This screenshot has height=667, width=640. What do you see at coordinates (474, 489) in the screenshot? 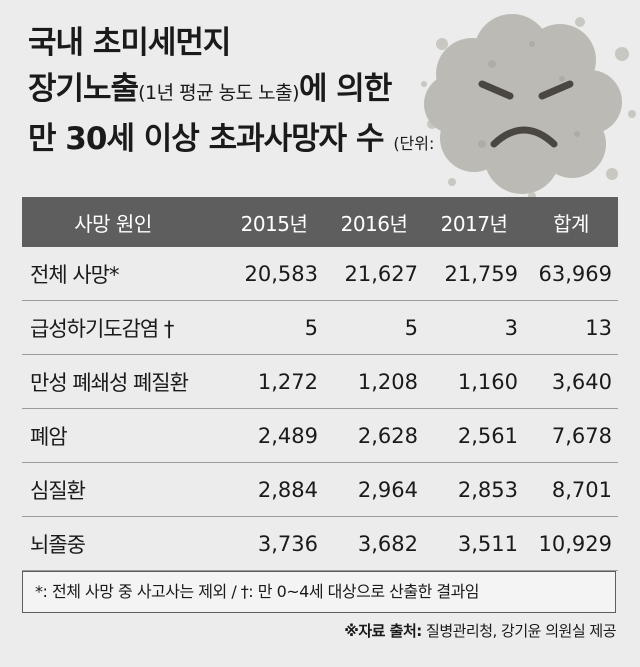
I see `row-value-2017: 2,853` at bounding box center [474, 489].